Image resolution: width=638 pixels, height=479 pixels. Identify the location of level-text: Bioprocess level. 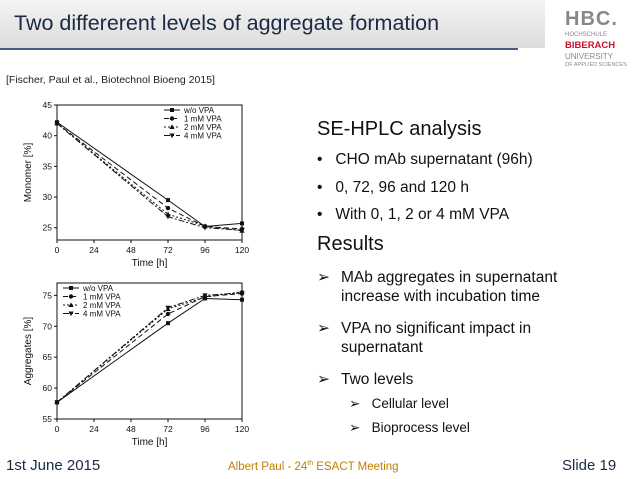
(420, 427).